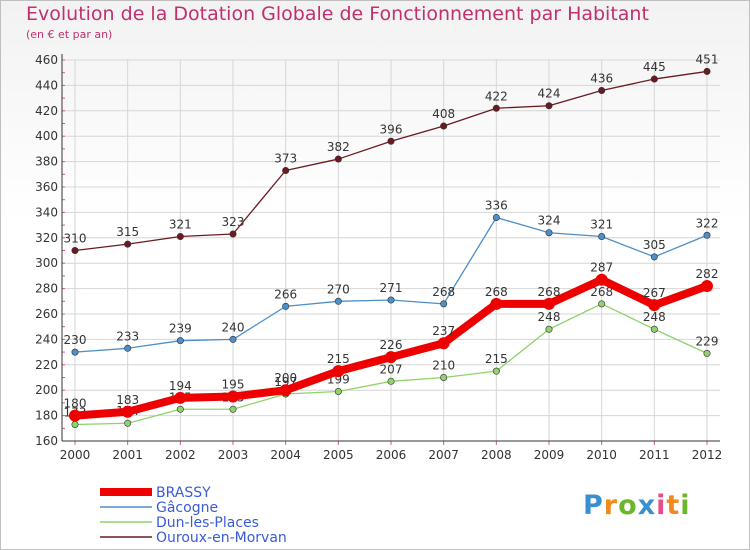  I want to click on data-label: 270, so click(338, 289).